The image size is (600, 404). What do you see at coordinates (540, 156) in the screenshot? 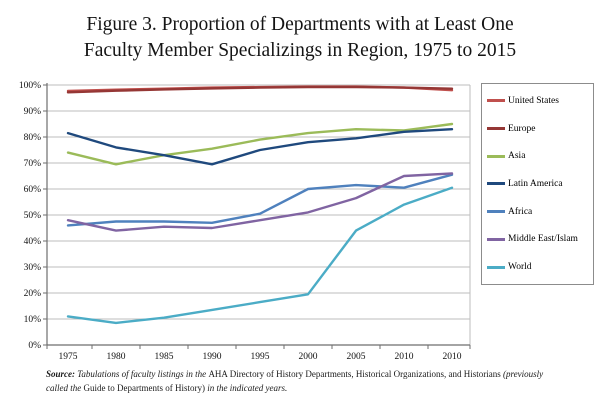
I see `legend-item-asia: Asia` at bounding box center [540, 156].